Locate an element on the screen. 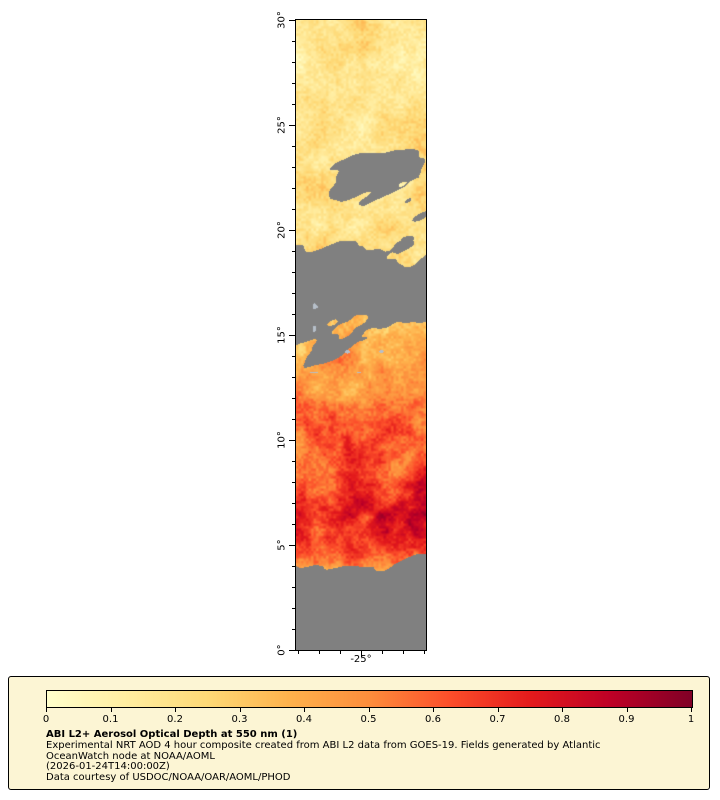 This screenshot has width=720, height=800. latitude-tick-label: 30° is located at coordinates (282, 20).